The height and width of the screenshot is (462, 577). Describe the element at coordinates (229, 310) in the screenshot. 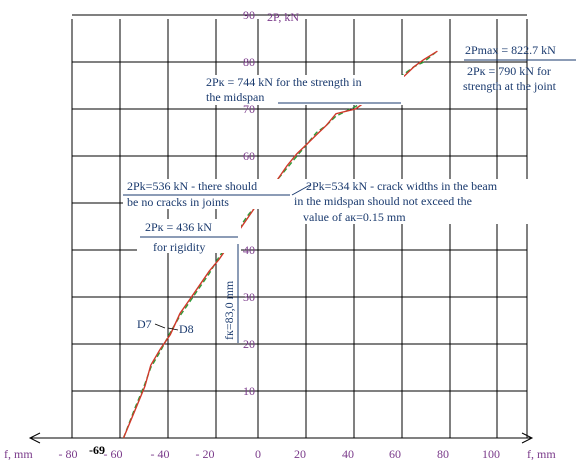

I see `annotation-fk-text: fк=83,0 mm` at that location.